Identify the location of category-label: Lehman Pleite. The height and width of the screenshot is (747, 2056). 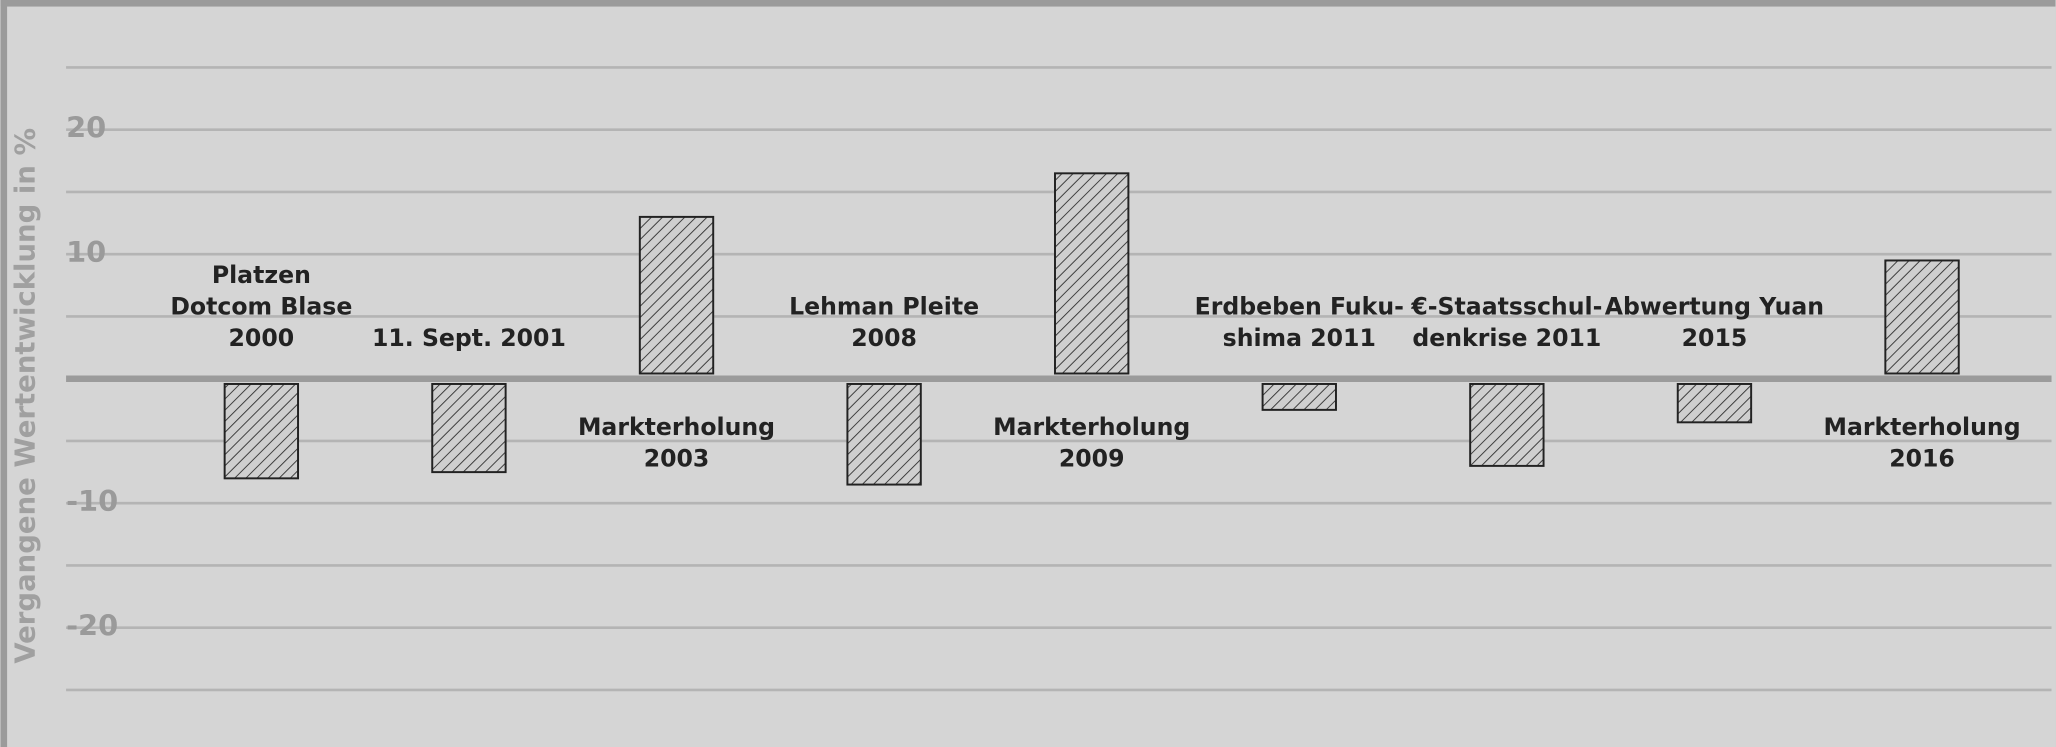
(884, 306).